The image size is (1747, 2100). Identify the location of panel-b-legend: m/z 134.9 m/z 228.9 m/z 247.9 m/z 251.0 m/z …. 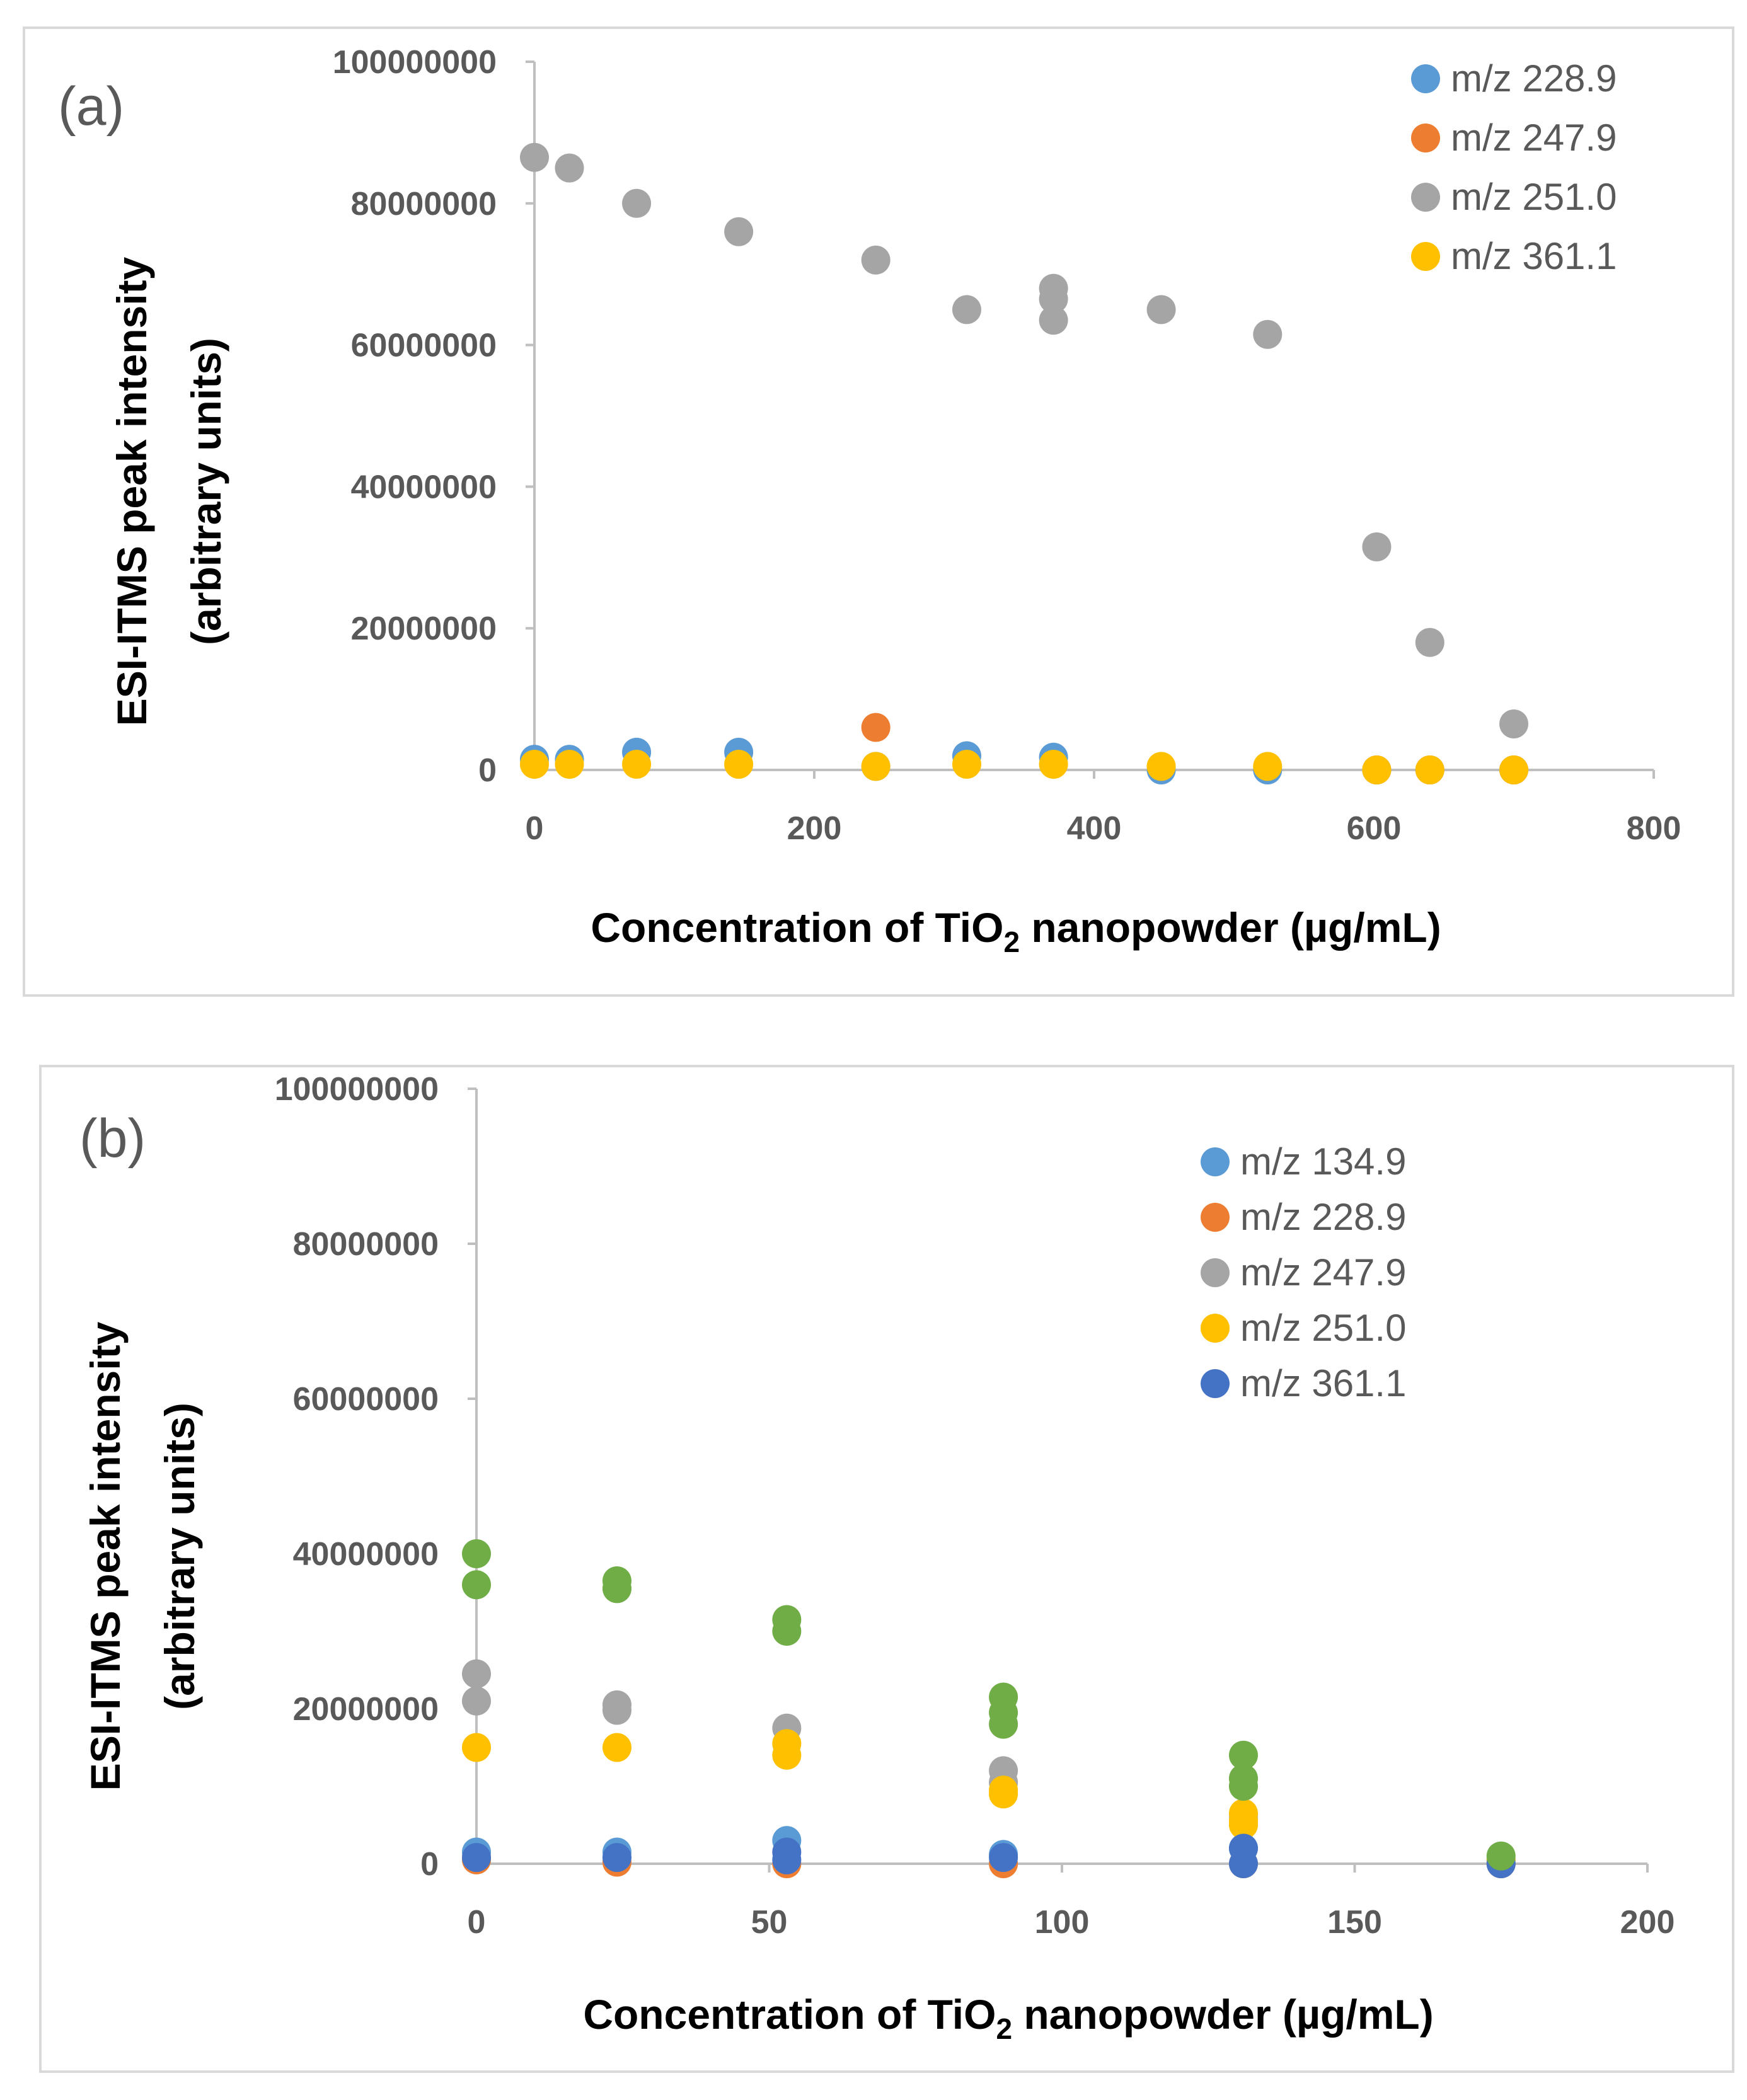
(1303, 1272).